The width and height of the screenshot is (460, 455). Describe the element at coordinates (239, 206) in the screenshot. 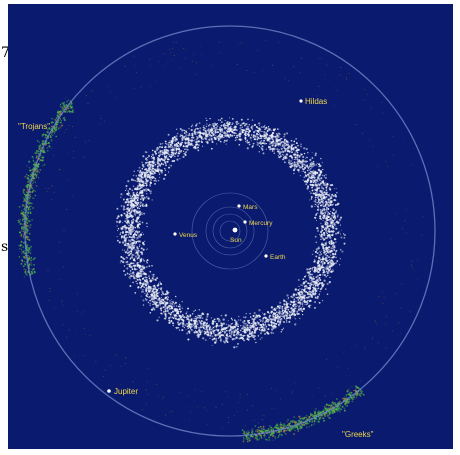

I see `mars-marker` at that location.